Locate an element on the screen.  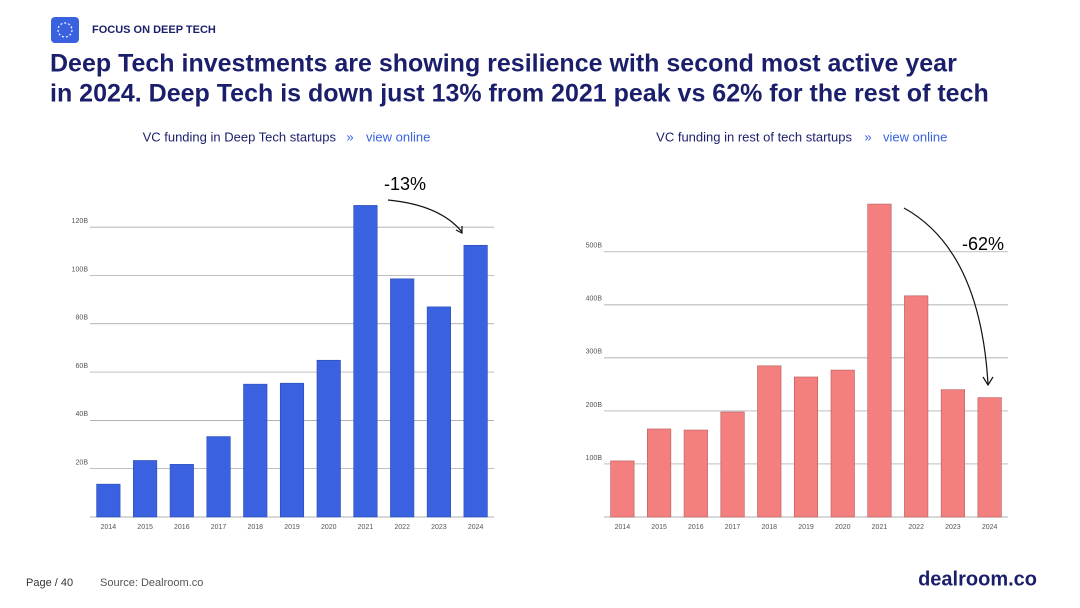
chart-subtitle: VC funding in Deep Tech startups is located at coordinates (240, 136).